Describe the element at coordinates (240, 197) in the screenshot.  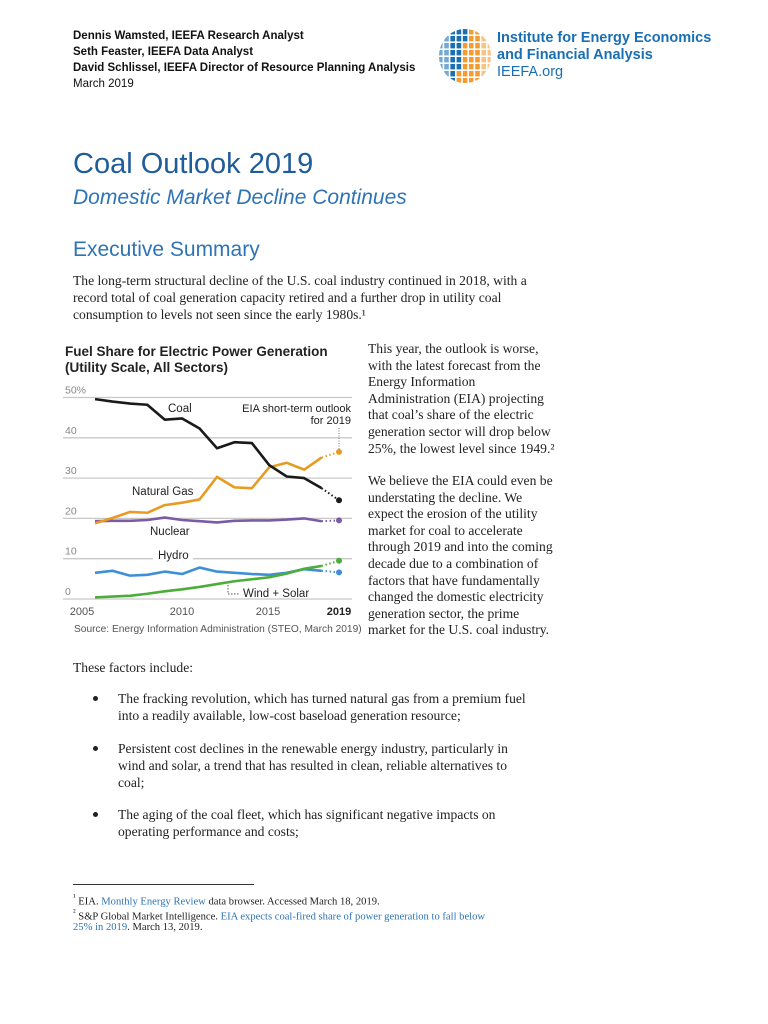
I see `document-subtitle: Domestic Market Decline Continues` at that location.